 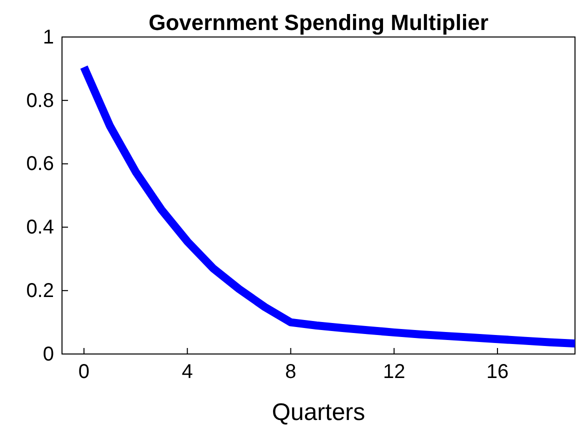 I want to click on chart-title: Government Spending Multiplier, so click(x=318, y=22).